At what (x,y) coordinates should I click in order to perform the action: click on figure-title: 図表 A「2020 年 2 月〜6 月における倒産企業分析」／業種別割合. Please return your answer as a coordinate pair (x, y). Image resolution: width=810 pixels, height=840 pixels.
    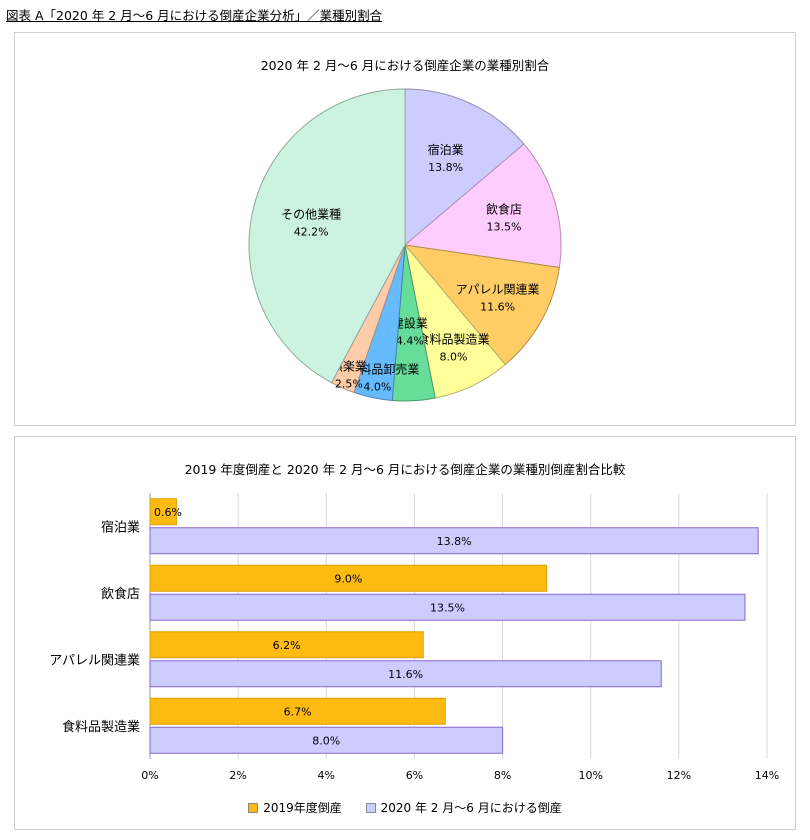
    Looking at the image, I should click on (194, 15).